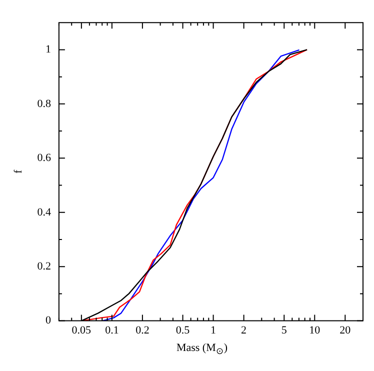 Image resolution: width=374 pixels, height=371 pixels. Describe the element at coordinates (44, 104) in the screenshot. I see `y-tick-label: 0.8` at that location.